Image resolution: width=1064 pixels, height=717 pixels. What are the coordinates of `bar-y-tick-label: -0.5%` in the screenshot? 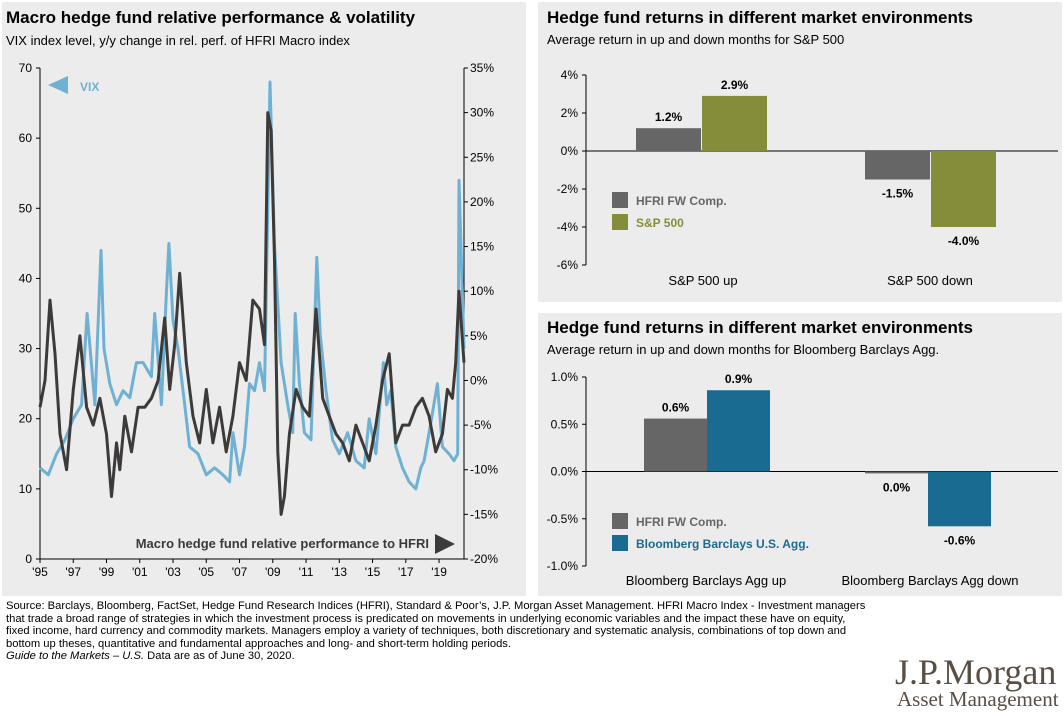 It's located at (563, 519).